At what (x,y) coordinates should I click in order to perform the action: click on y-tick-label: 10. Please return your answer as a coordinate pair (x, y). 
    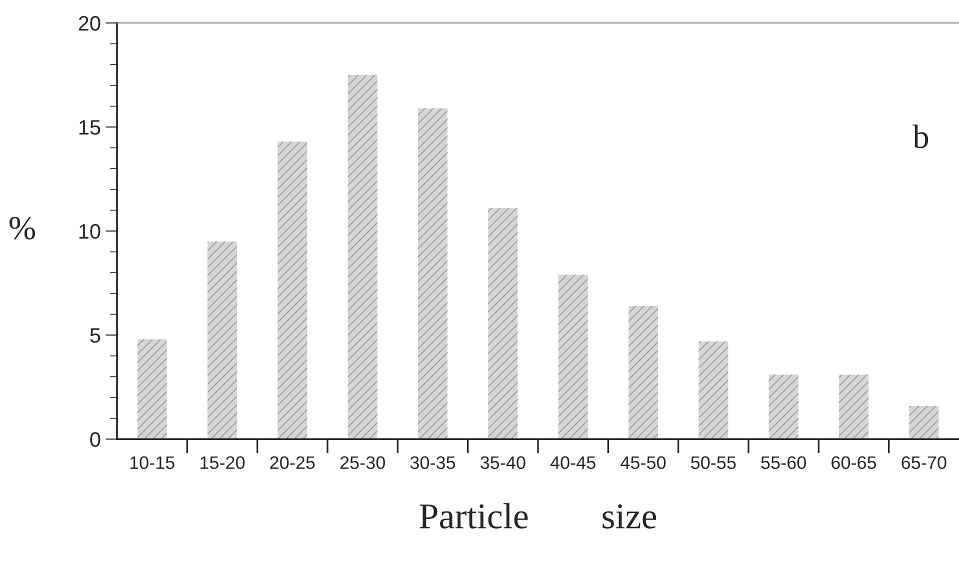
    Looking at the image, I should click on (89, 231).